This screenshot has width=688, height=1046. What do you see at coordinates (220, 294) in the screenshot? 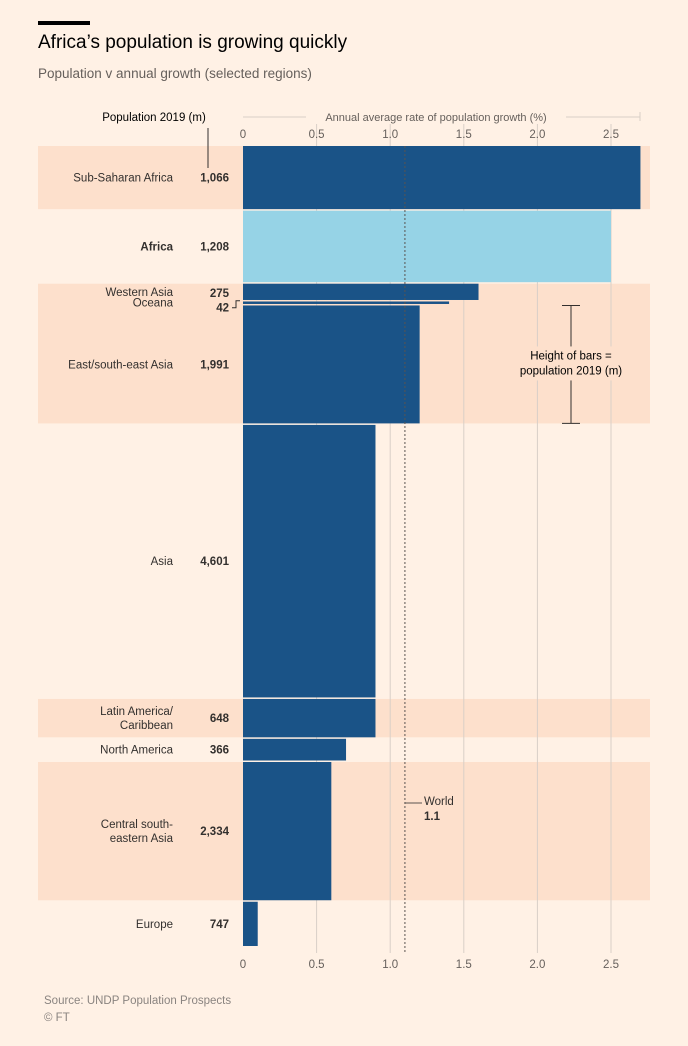
I see `population-label-western-asia: 275` at bounding box center [220, 294].